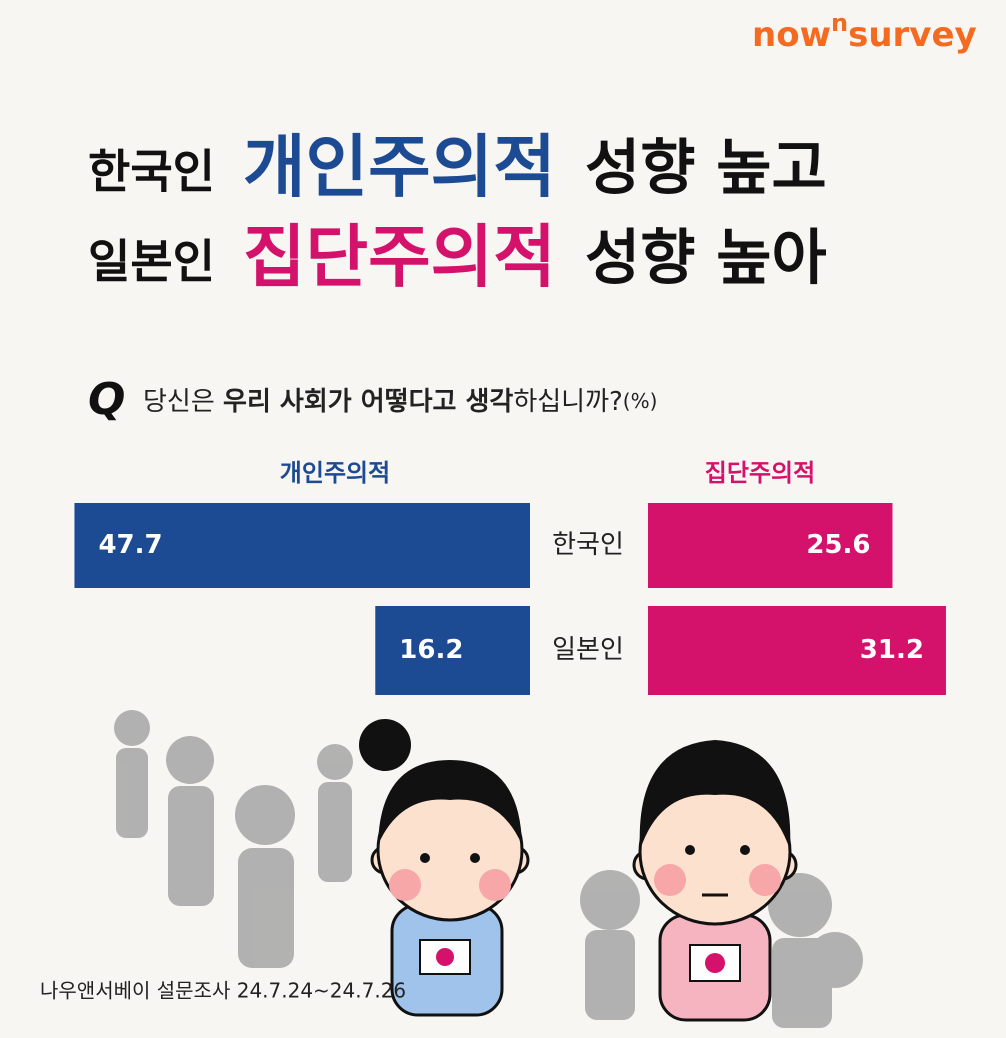 The image size is (1006, 1038). I want to click on headline-text: 한국인, so click(151, 172).